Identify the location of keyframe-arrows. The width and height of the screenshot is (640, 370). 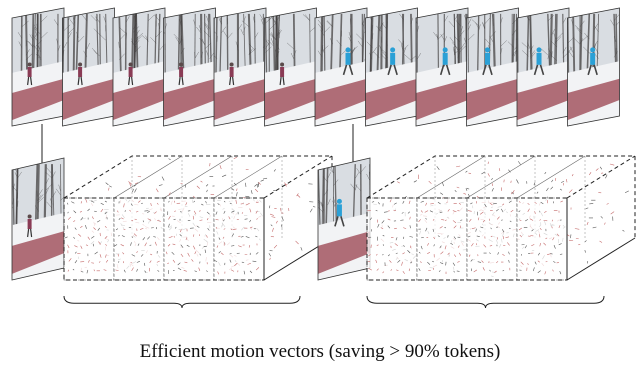
(197, 148).